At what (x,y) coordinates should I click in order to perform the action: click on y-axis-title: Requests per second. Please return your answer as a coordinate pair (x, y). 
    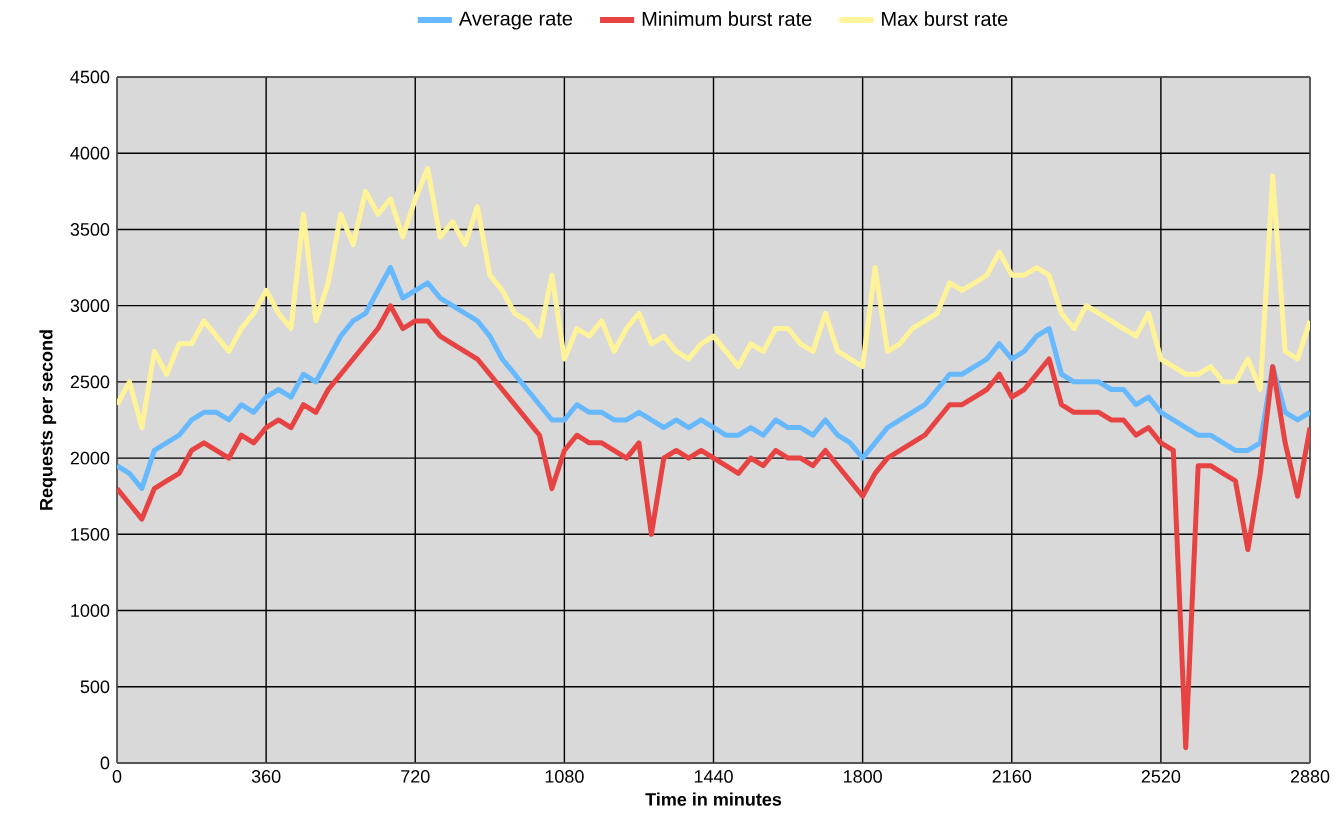
    Looking at the image, I should click on (48, 420).